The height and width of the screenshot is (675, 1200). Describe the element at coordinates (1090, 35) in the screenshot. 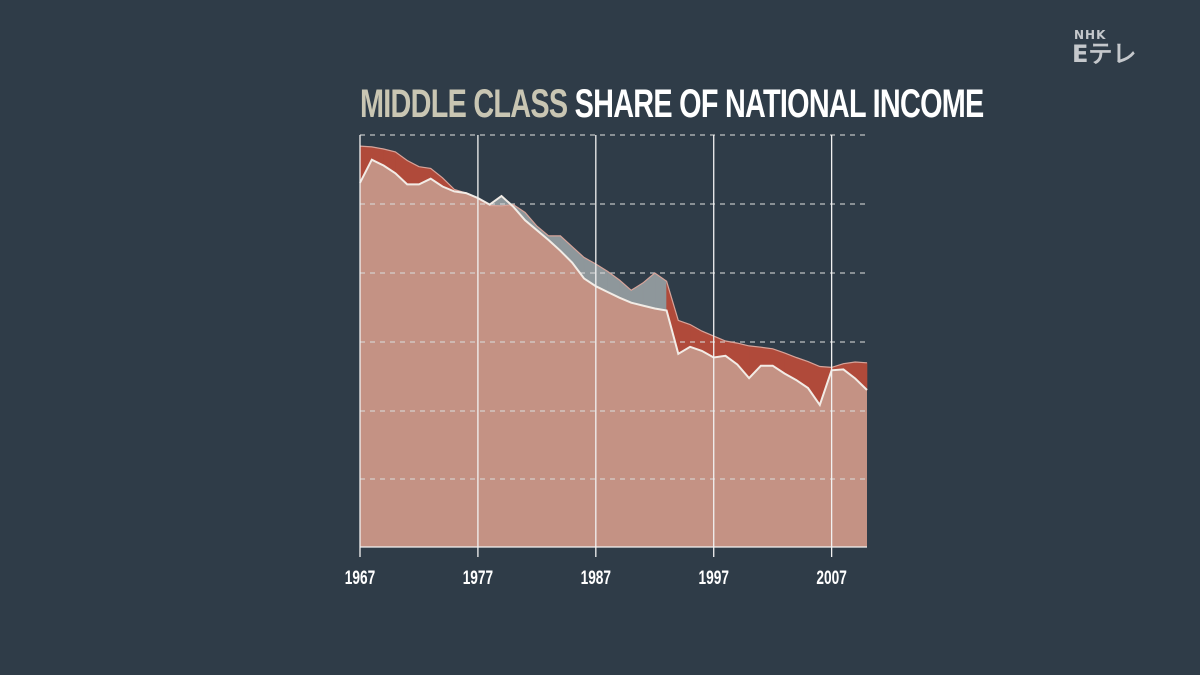

I see `logo-brand: NHK` at that location.